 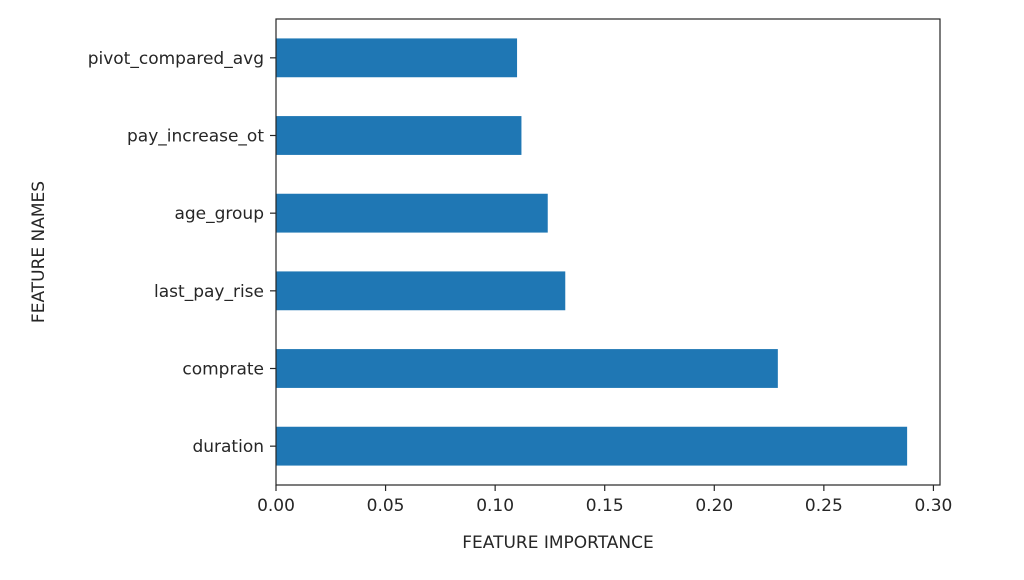 I want to click on y-tick-label: age_group, so click(x=219, y=214).